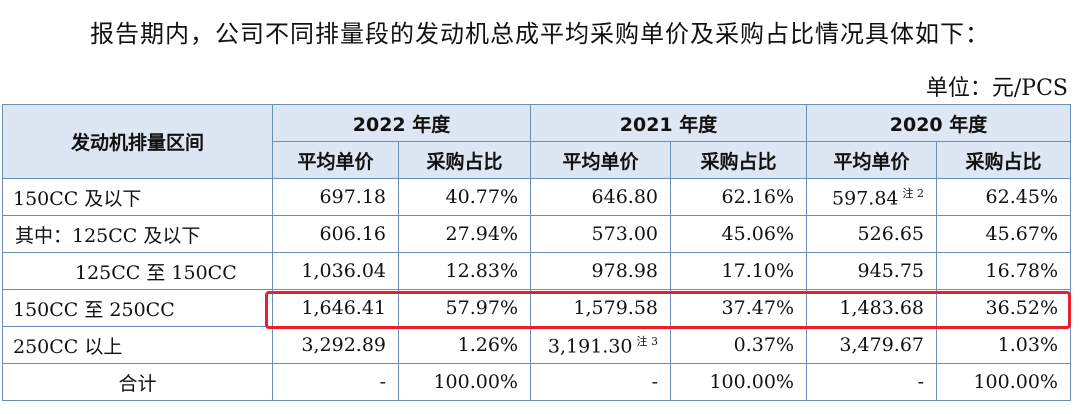 The width and height of the screenshot is (1080, 414). I want to click on cell-value: 526.65, so click(871, 234).